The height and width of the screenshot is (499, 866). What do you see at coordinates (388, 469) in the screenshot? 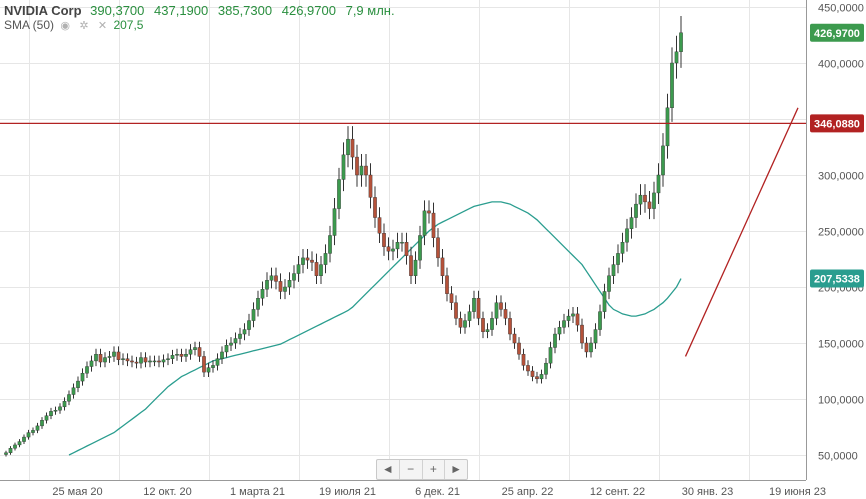
I see `scroll-left-button: ◄` at bounding box center [388, 469].